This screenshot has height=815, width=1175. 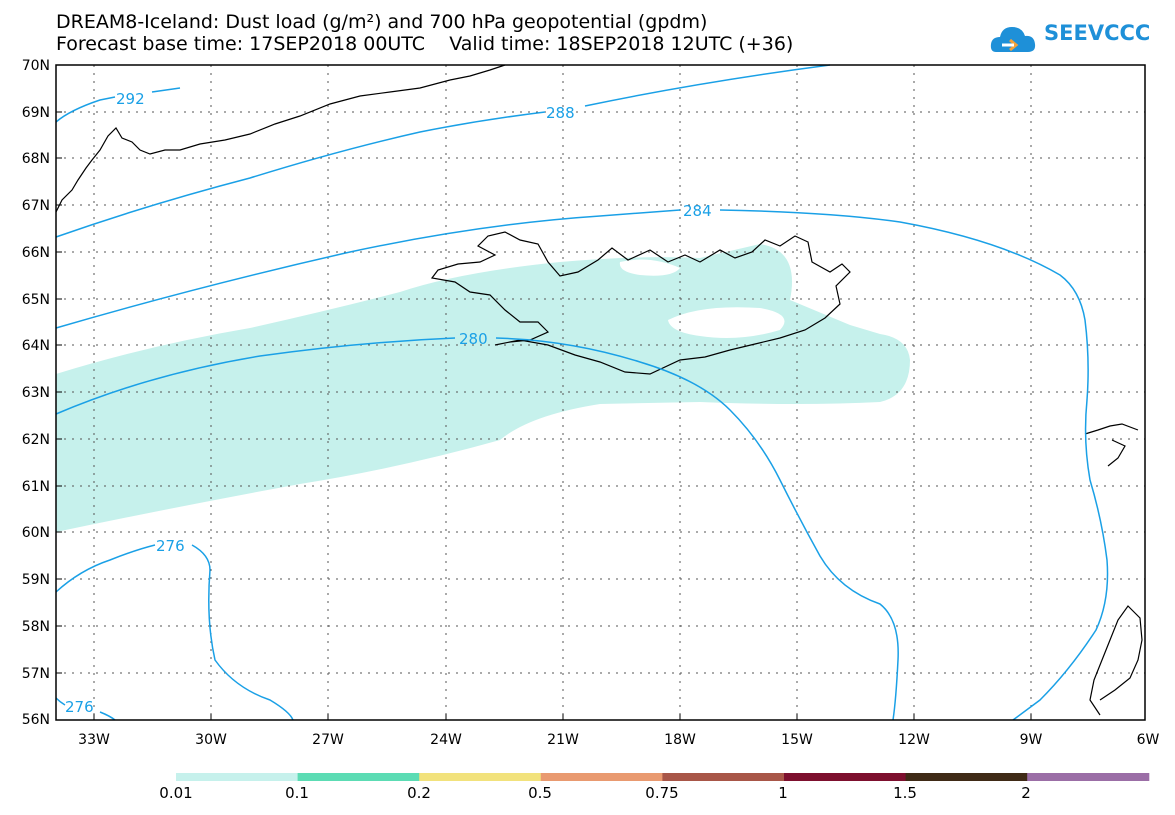 What do you see at coordinates (649, 267) in the screenshot?
I see `dust-gap-north` at bounding box center [649, 267].